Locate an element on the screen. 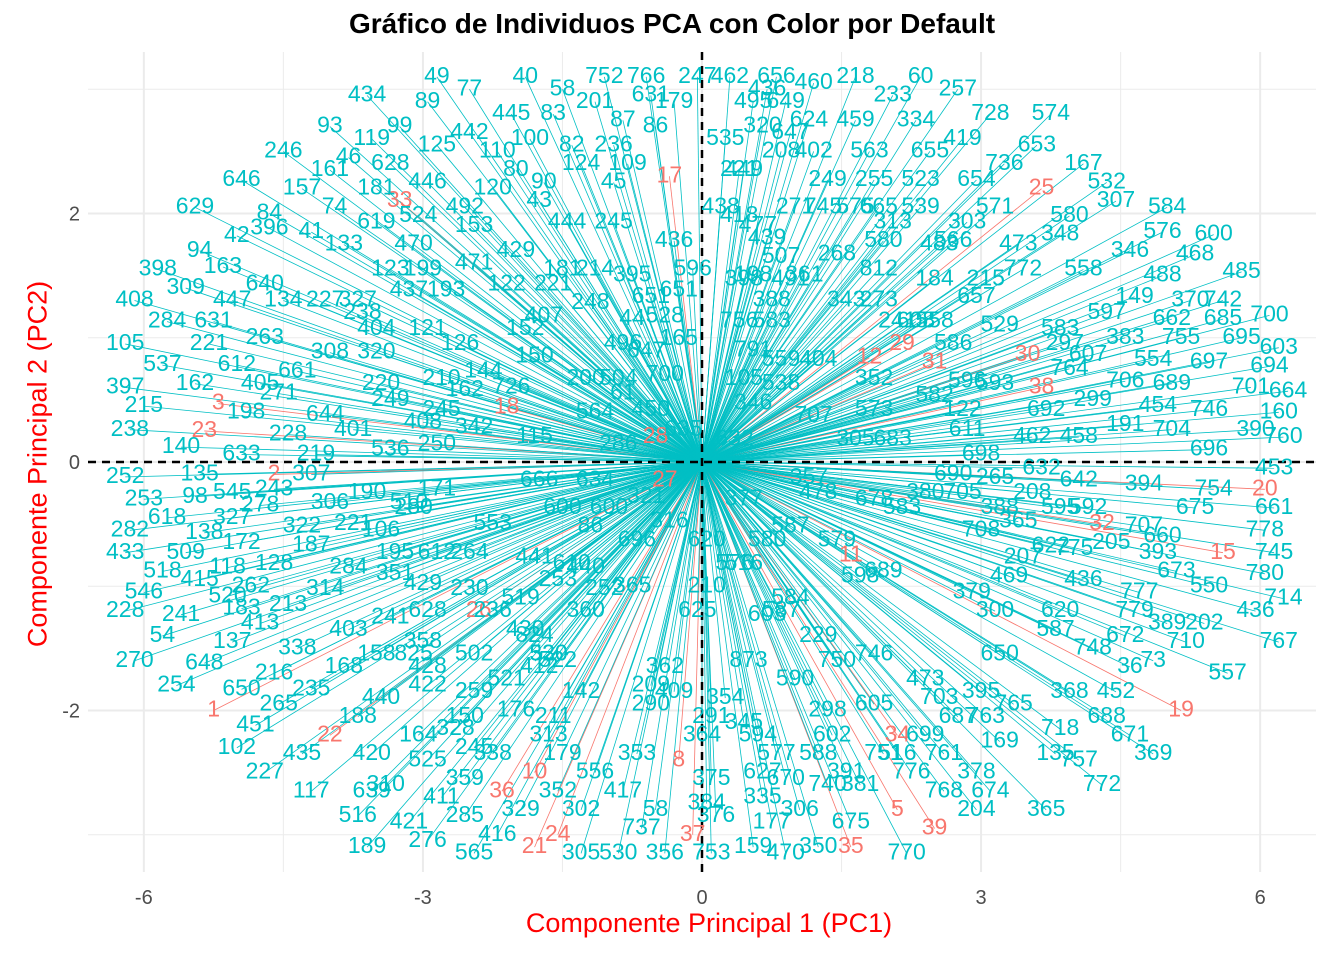 The height and width of the screenshot is (960, 1344). point-label: 34 is located at coordinates (898, 733).